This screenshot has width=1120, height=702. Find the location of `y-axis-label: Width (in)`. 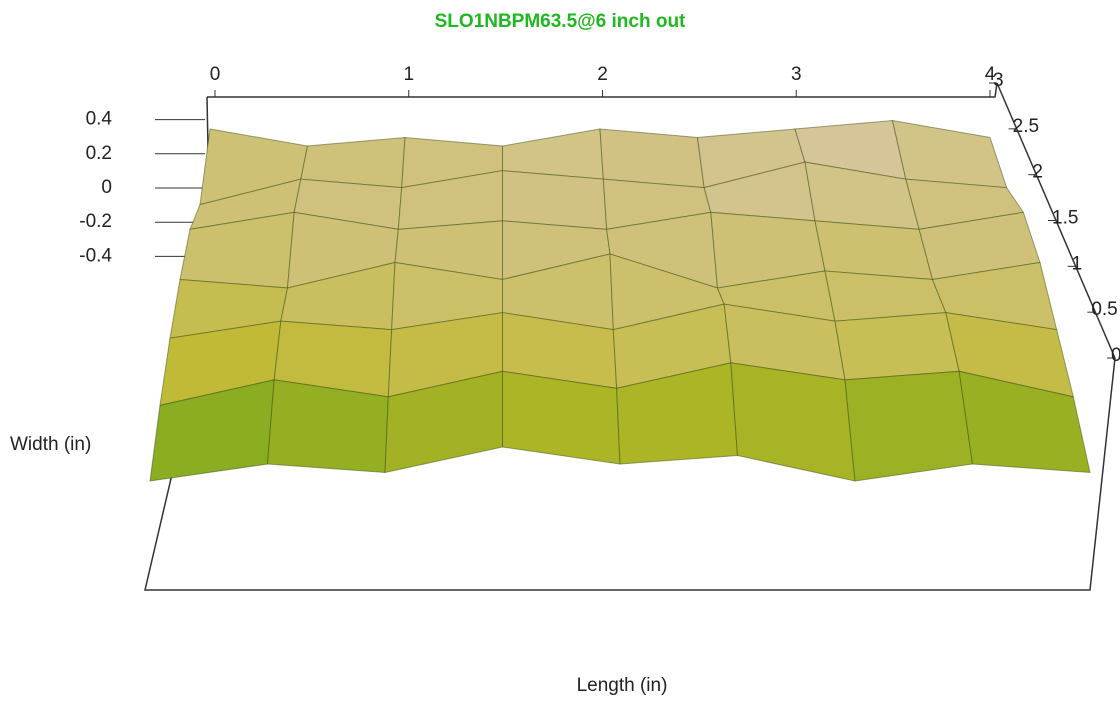

y-axis-label: Width (in) is located at coordinates (50, 444).